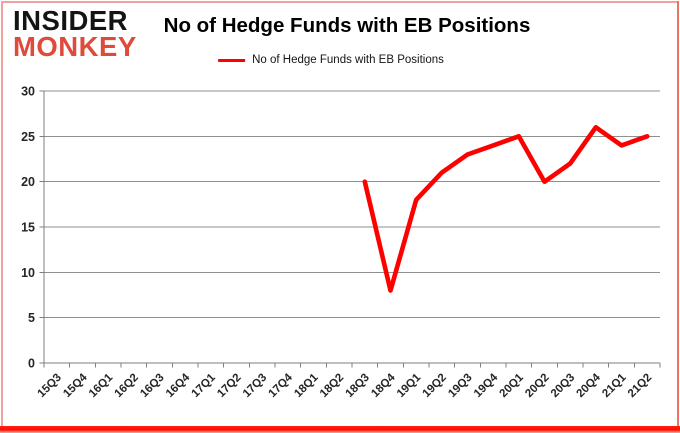 This screenshot has height=433, width=680. Describe the element at coordinates (255, 386) in the screenshot. I see `x-tick-label: 17Q3` at that location.